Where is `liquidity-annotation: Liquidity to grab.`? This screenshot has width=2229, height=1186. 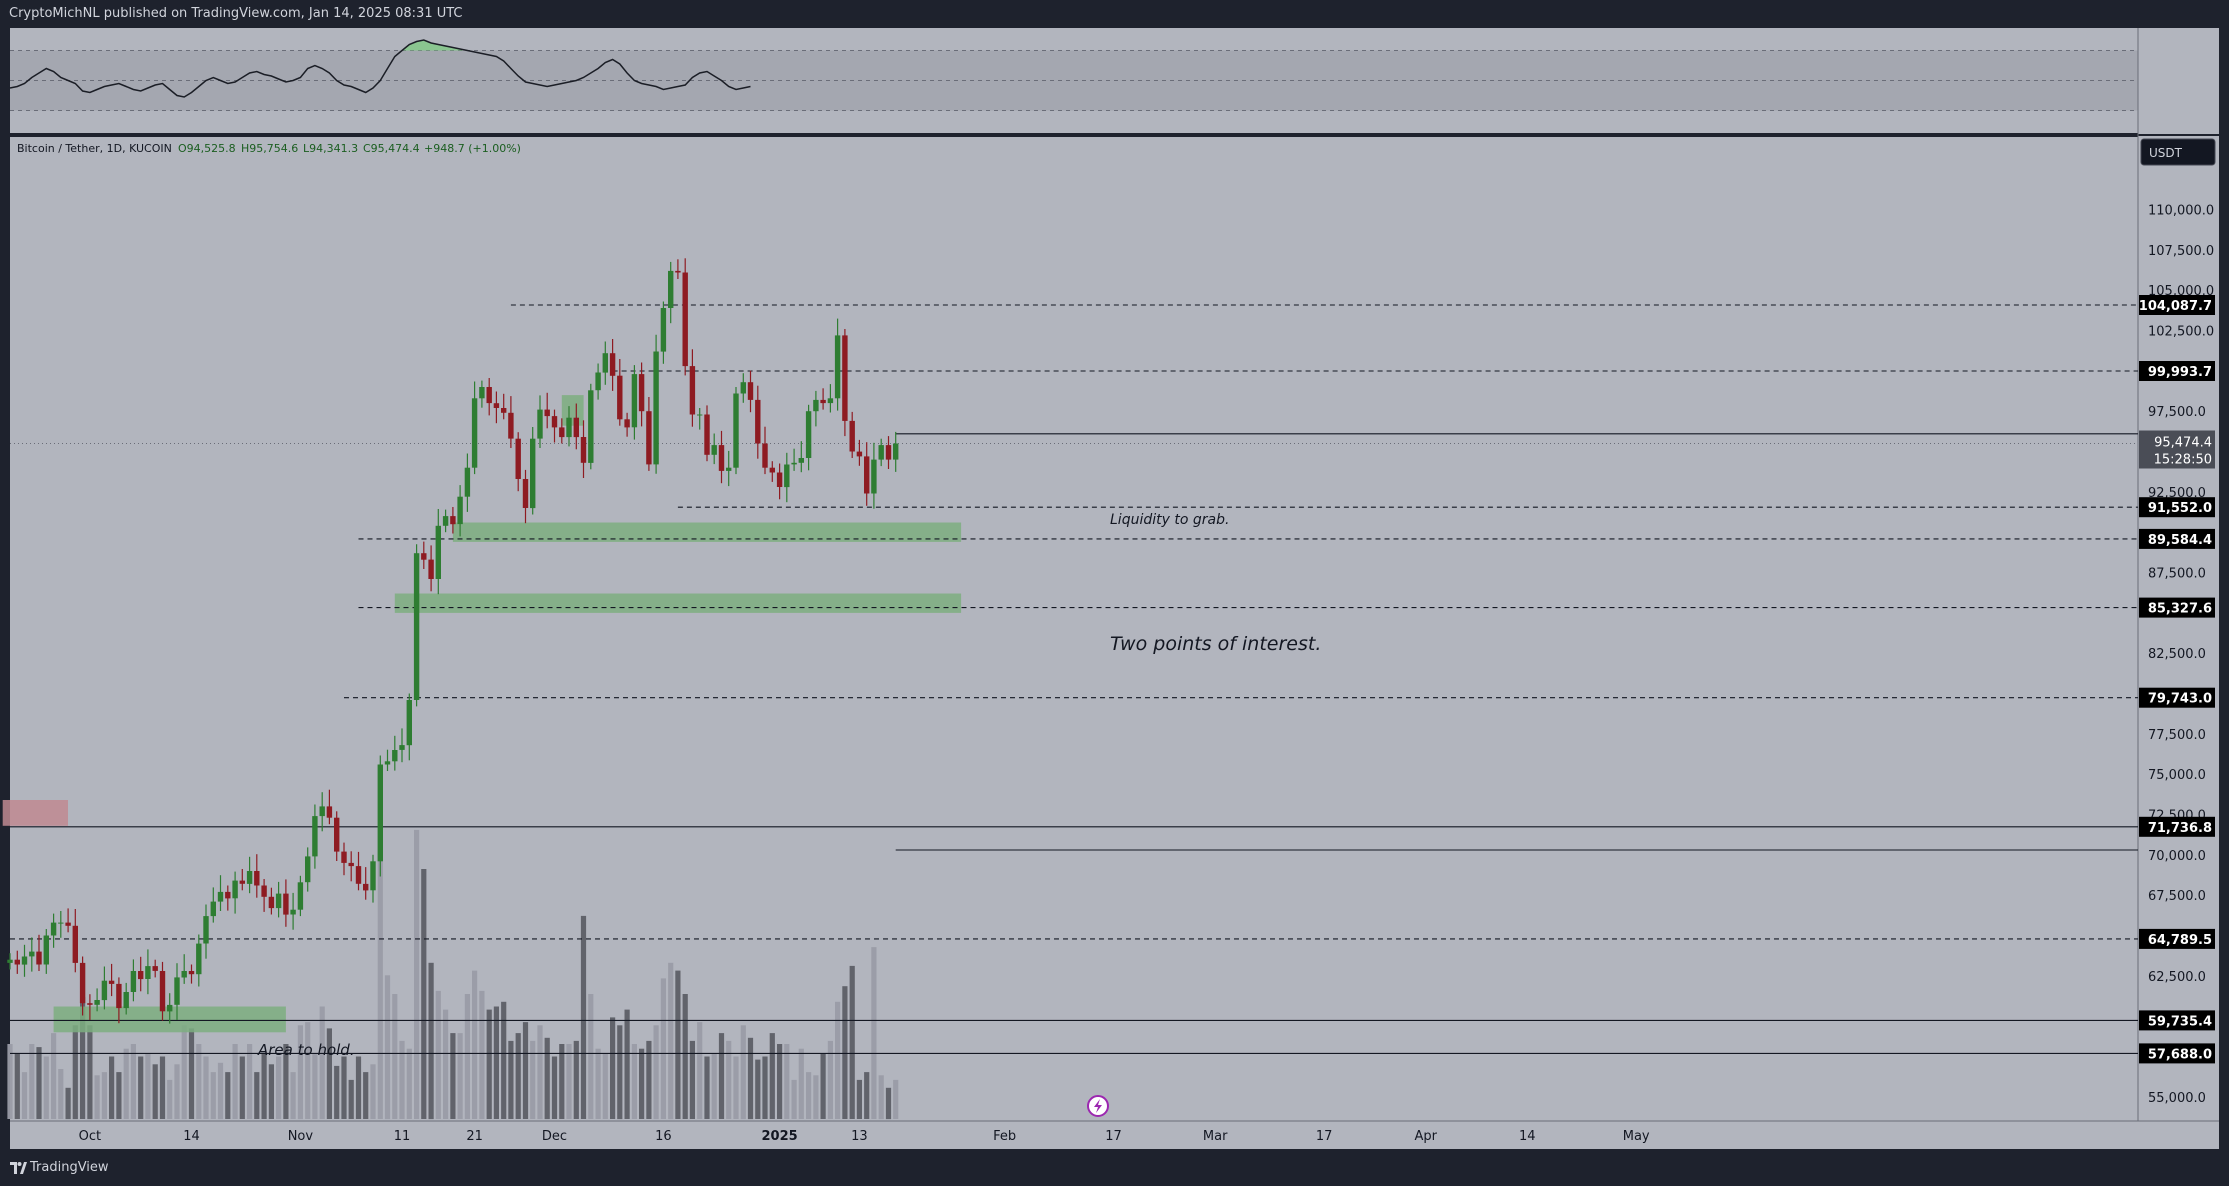 liquidity-annotation: Liquidity to grab. is located at coordinates (1169, 520).